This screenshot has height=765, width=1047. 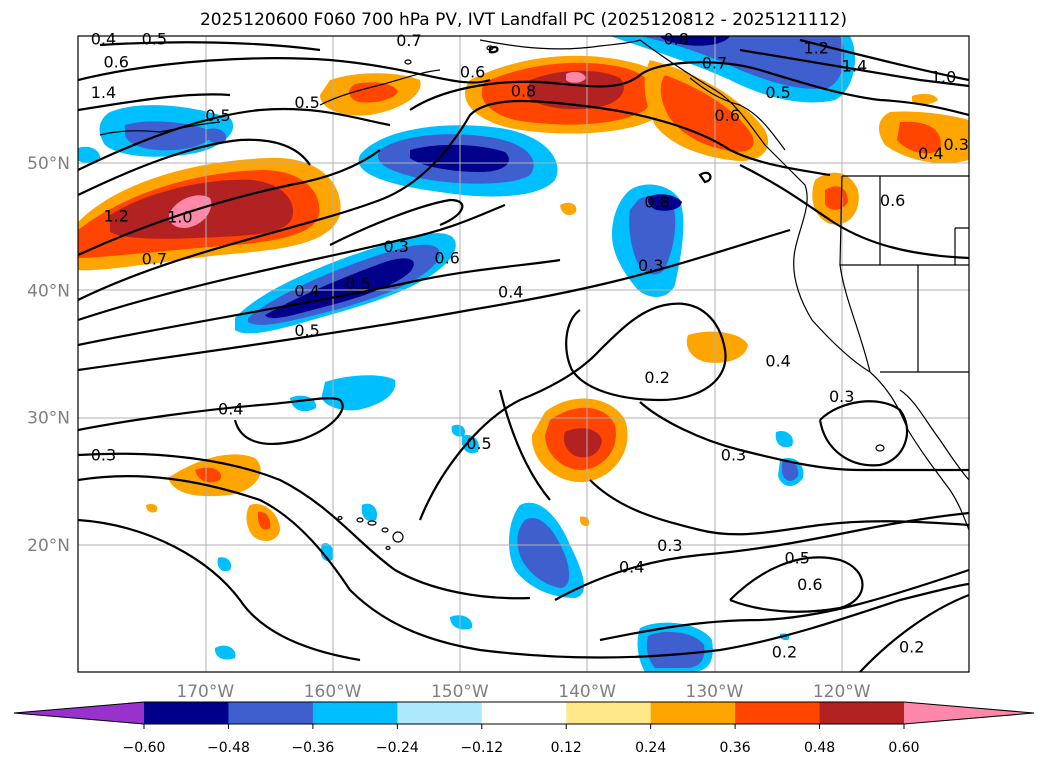 What do you see at coordinates (650, 748) in the screenshot?
I see `colorbar-tick-label: 0.24` at bounding box center [650, 748].